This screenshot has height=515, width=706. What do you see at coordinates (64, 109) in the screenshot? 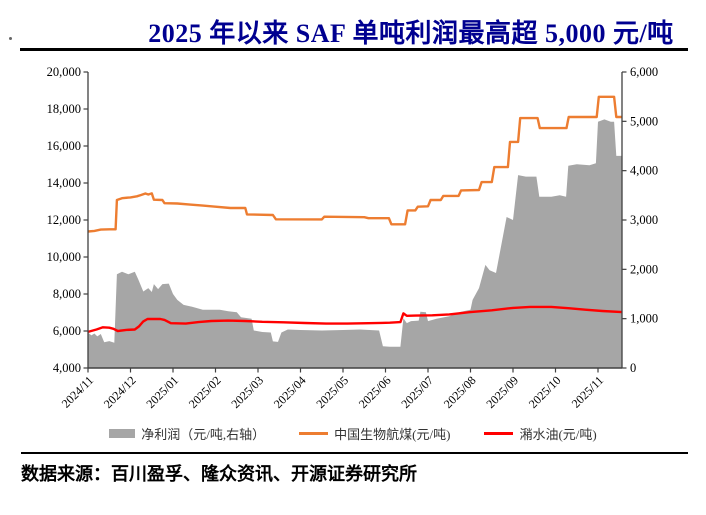
I see `left-axis-tick-label: 18,000` at bounding box center [64, 109].